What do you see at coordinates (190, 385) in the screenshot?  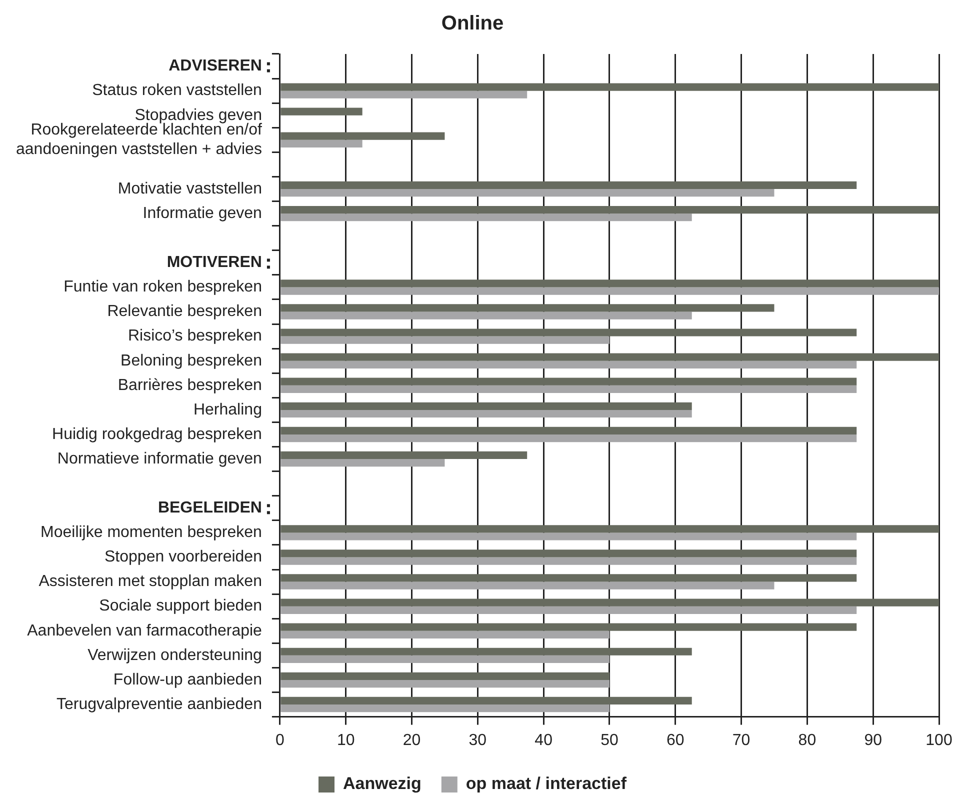 I see `y-tick-label: Barrières bespreken` at bounding box center [190, 385].